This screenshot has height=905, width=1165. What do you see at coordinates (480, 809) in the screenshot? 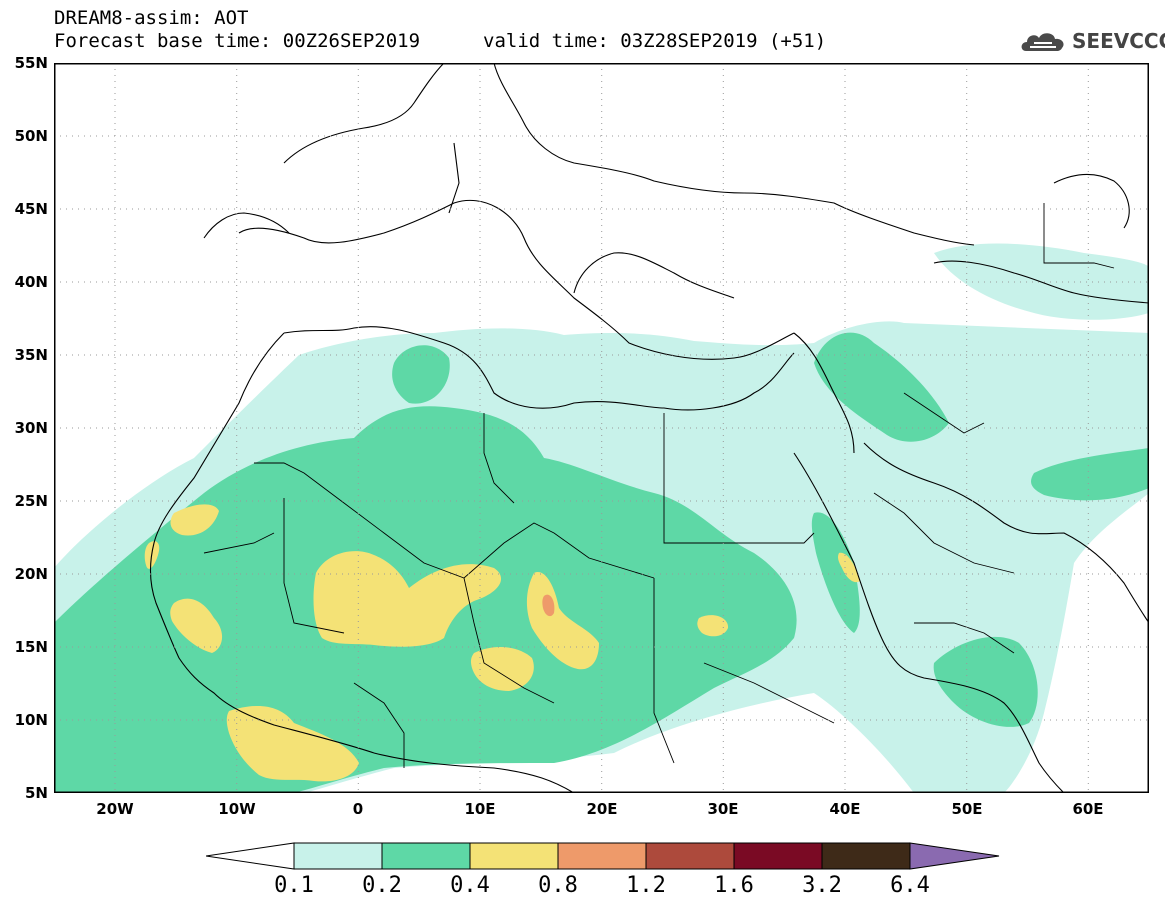
I see `lon-label: 10E` at bounding box center [480, 809].